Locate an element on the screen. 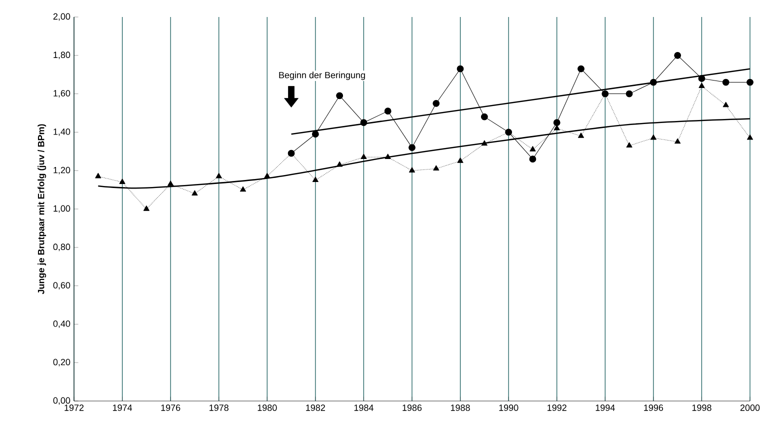 The width and height of the screenshot is (765, 424). y-axis-title: Junge je Brutpaar mit Erfolg (juv / BPm) is located at coordinates (42, 209).